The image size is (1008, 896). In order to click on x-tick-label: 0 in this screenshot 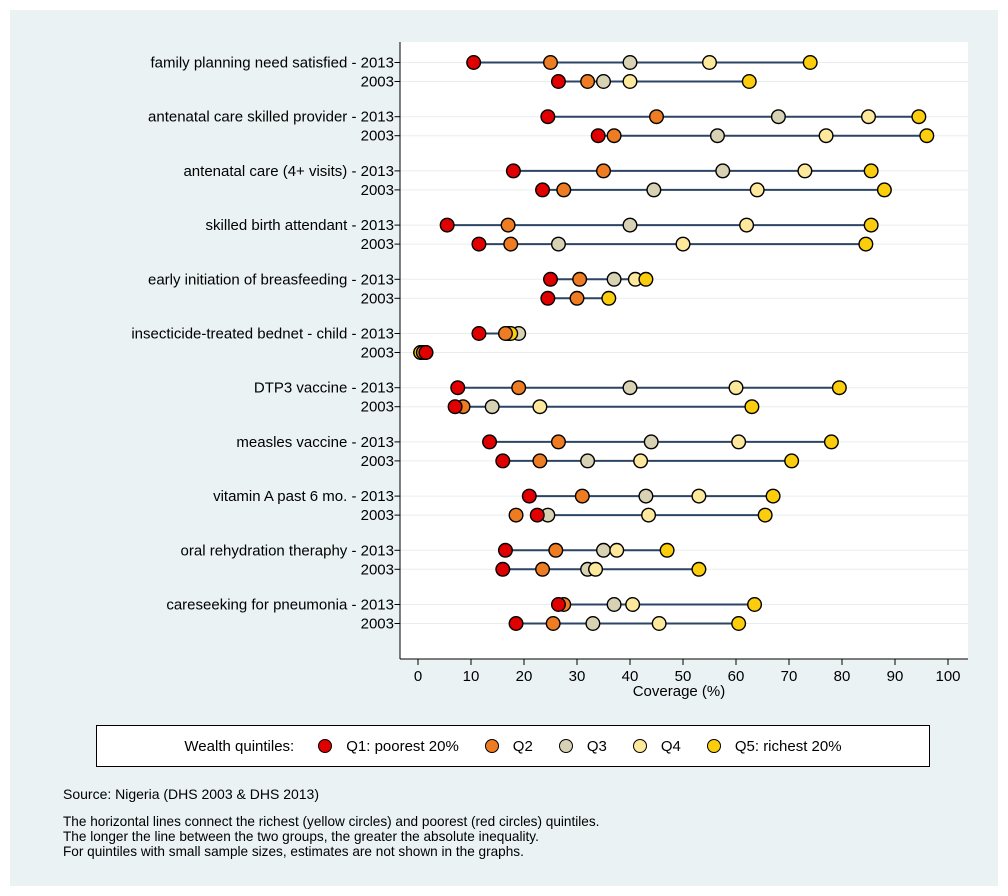, I will do `click(418, 676)`.